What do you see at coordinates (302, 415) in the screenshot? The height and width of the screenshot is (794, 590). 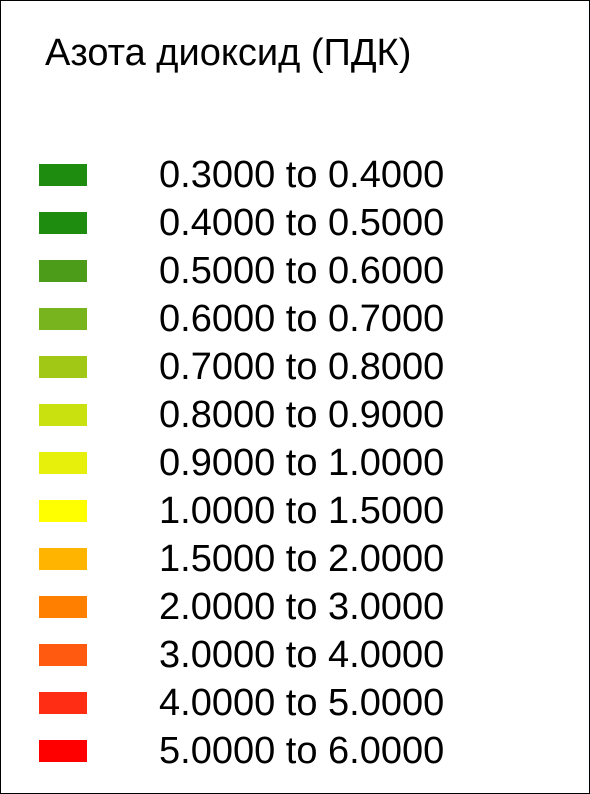 I see `range-label: 0.8000 to 0.9000` at bounding box center [302, 415].